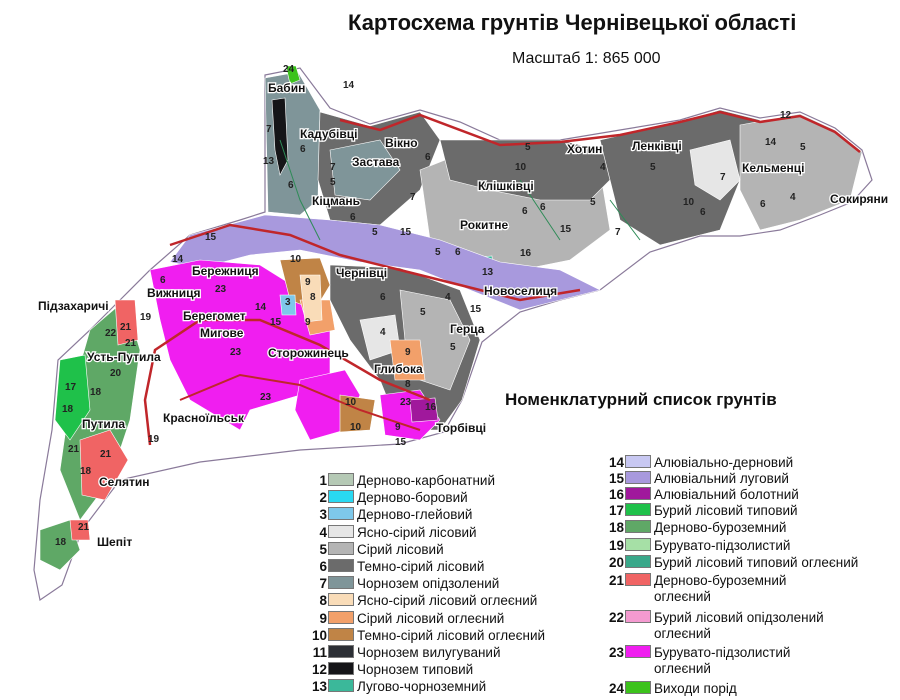 The image size is (900, 700). What do you see at coordinates (236, 352) in the screenshot?
I see `soil-code-label: 23` at bounding box center [236, 352].